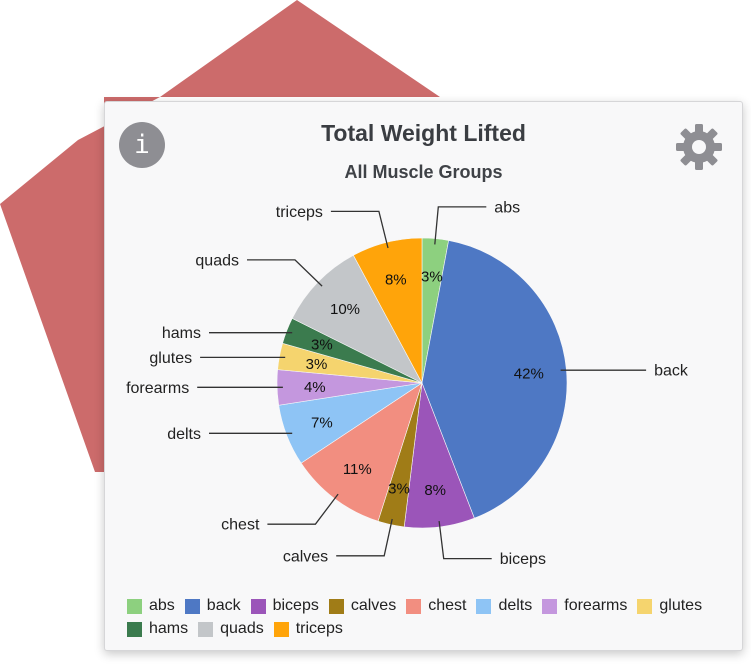 This screenshot has width=751, height=665. What do you see at coordinates (399, 488) in the screenshot?
I see `slice-percent-calves: 3%` at bounding box center [399, 488].